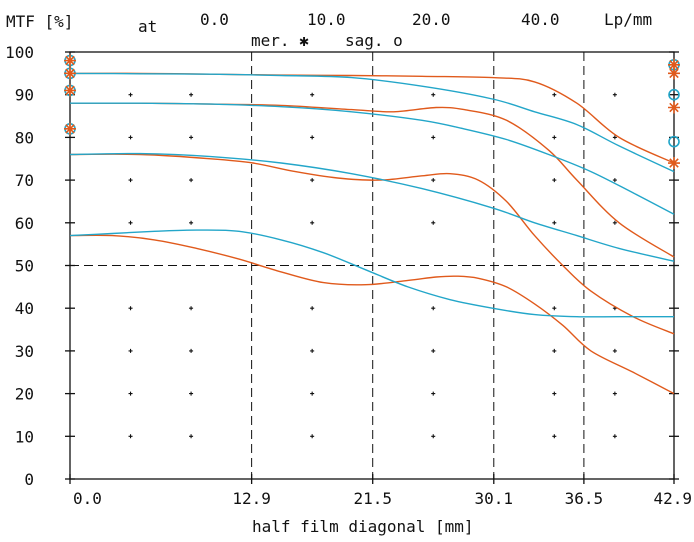  I want to click on y-tick-label: 10, so click(24, 436).